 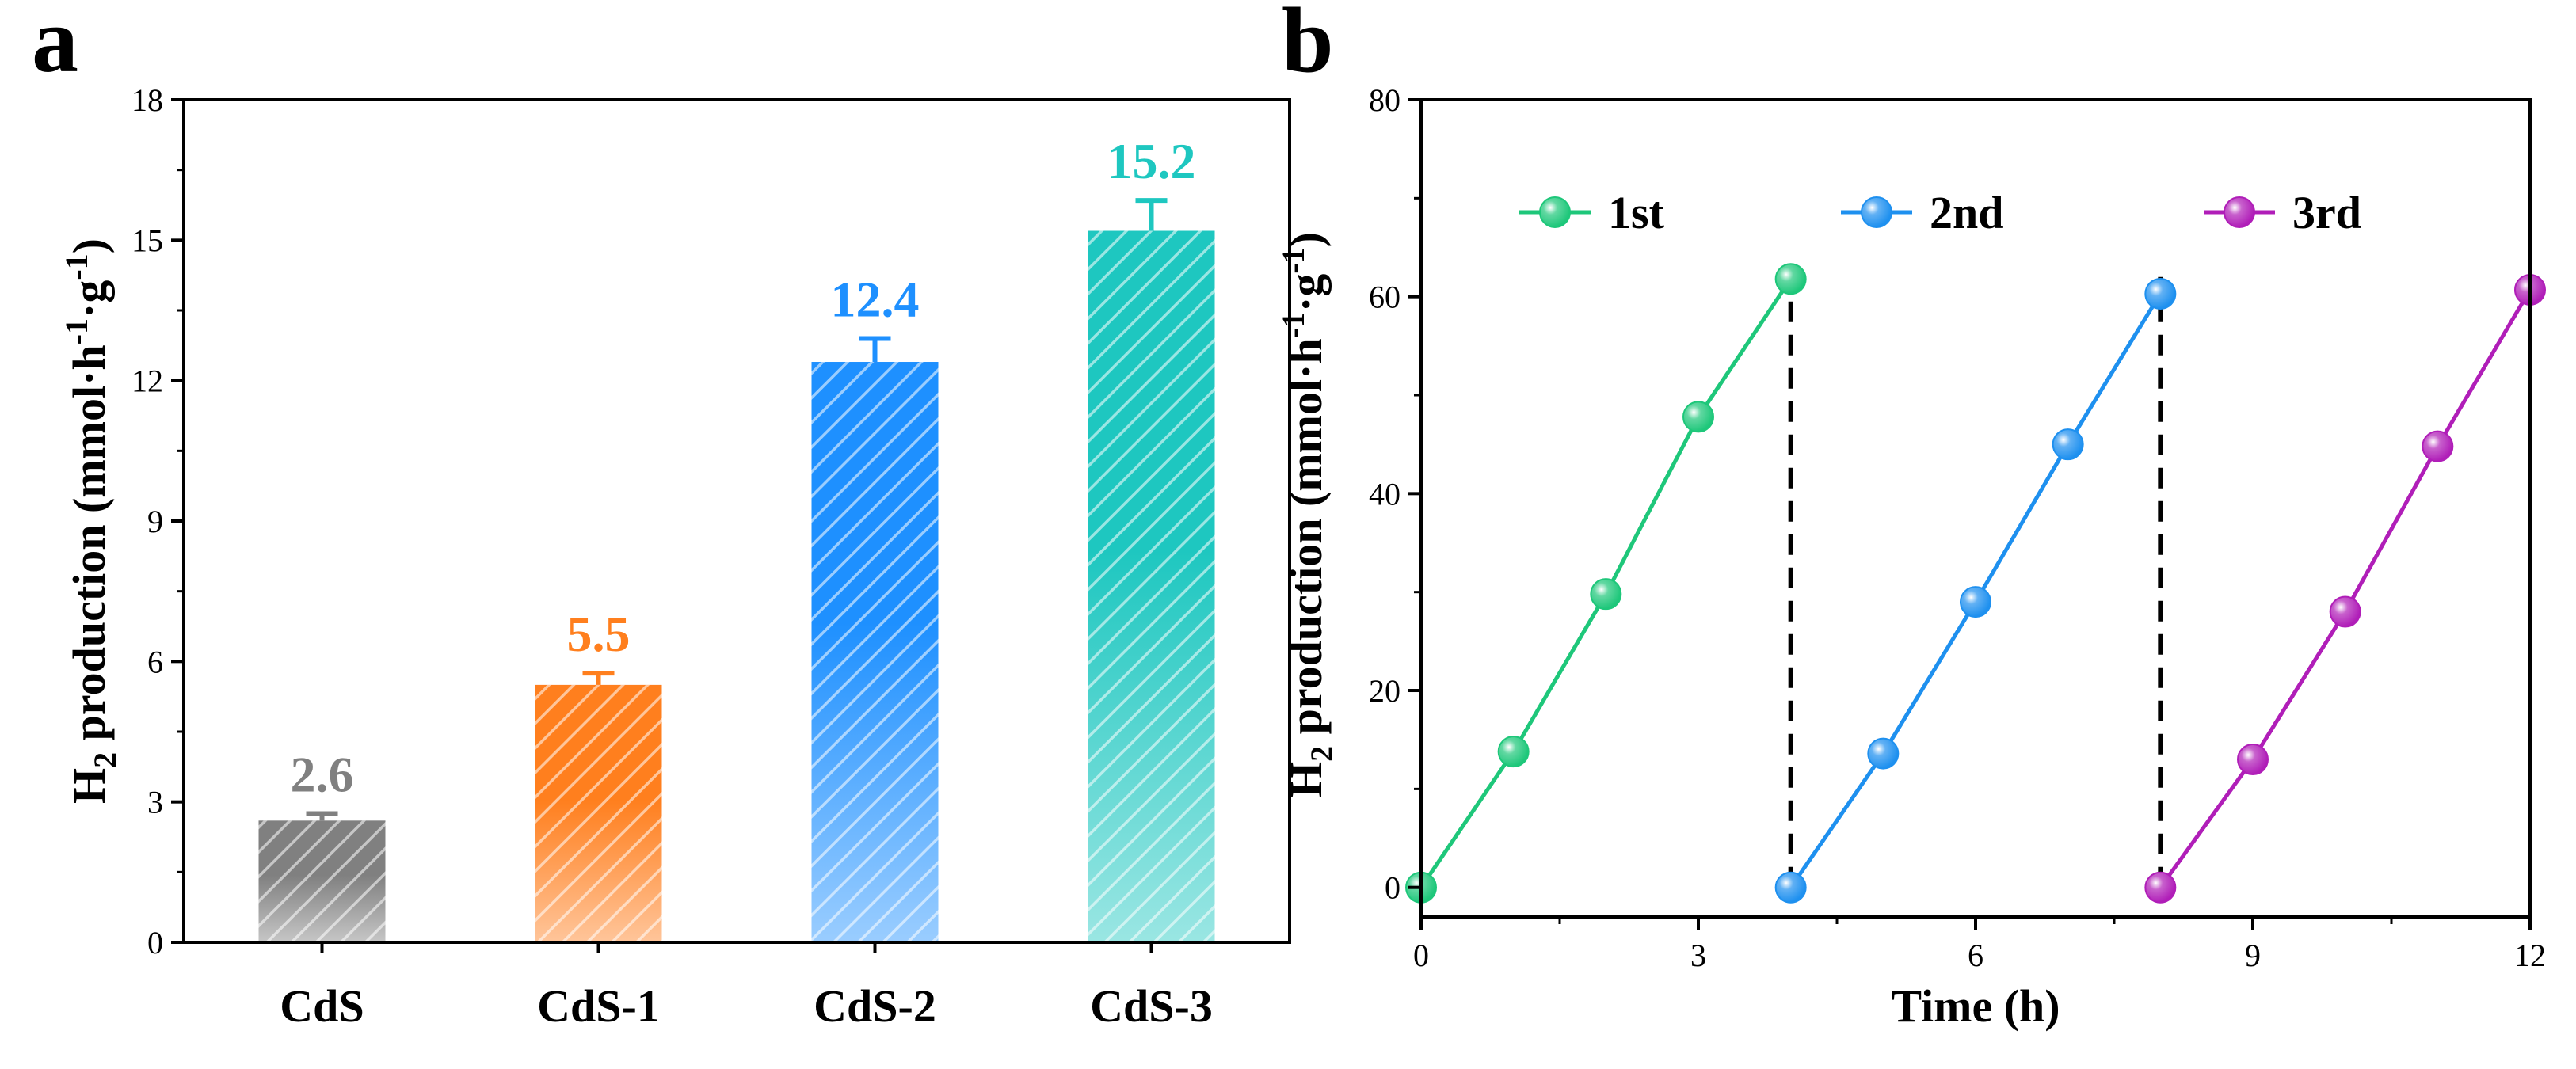 What do you see at coordinates (155, 521) in the screenshot?
I see `y-tick-label: 9` at bounding box center [155, 521].